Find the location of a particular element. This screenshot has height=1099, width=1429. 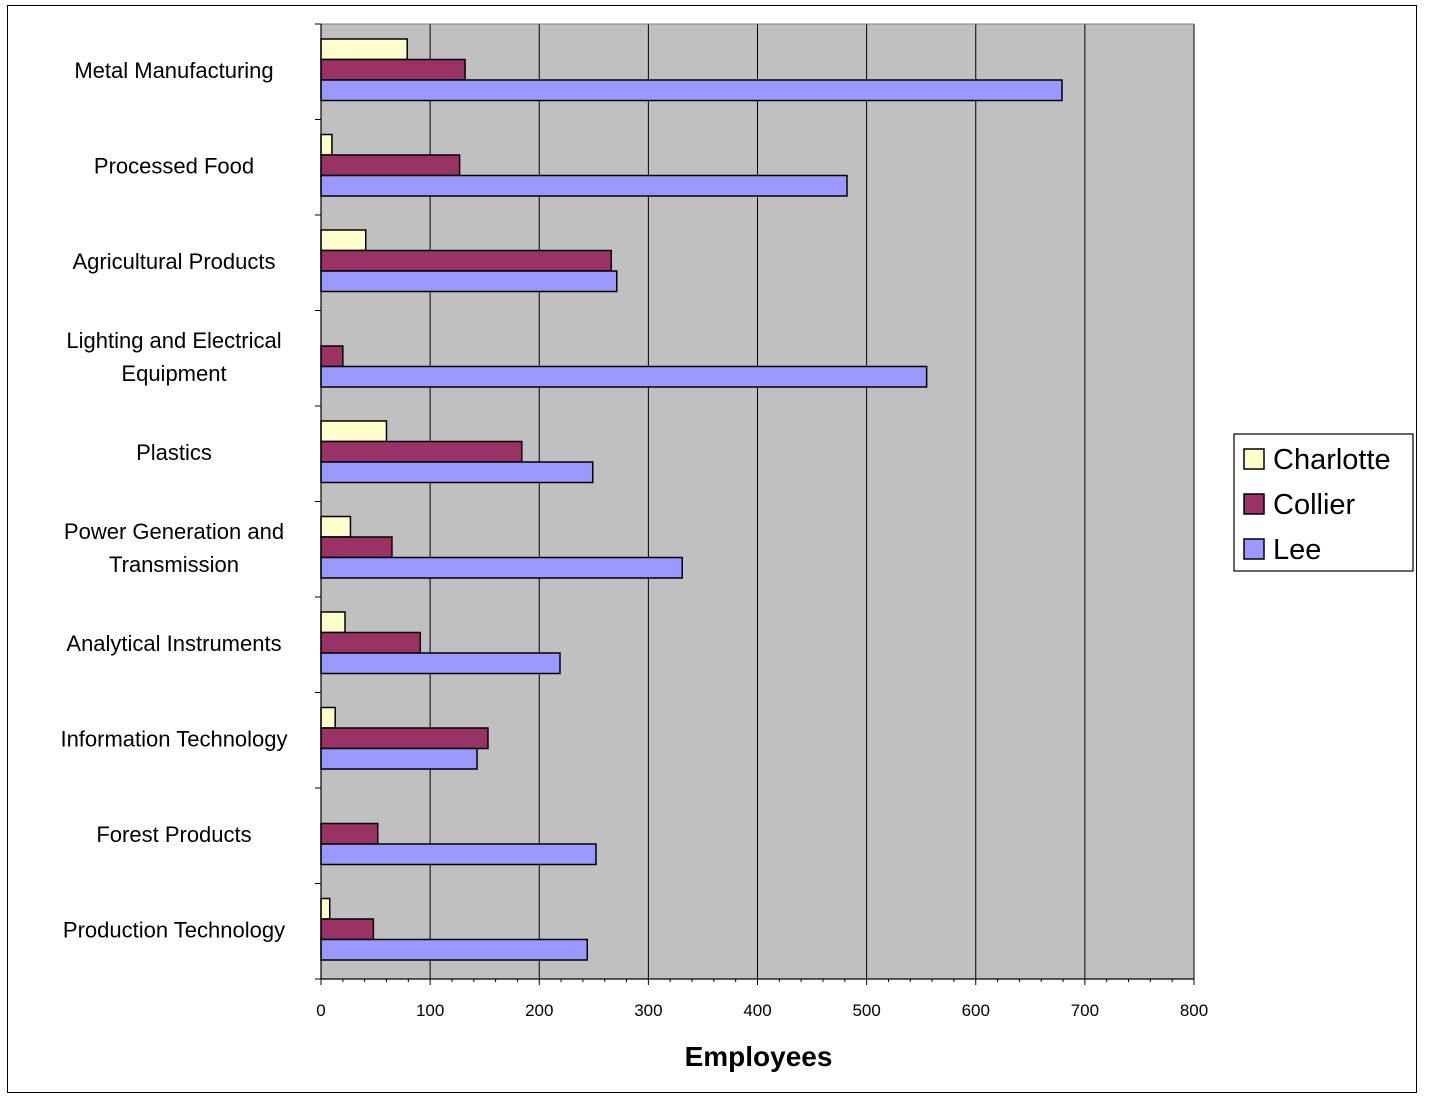

legend-swatch-collier is located at coordinates (1254, 504).